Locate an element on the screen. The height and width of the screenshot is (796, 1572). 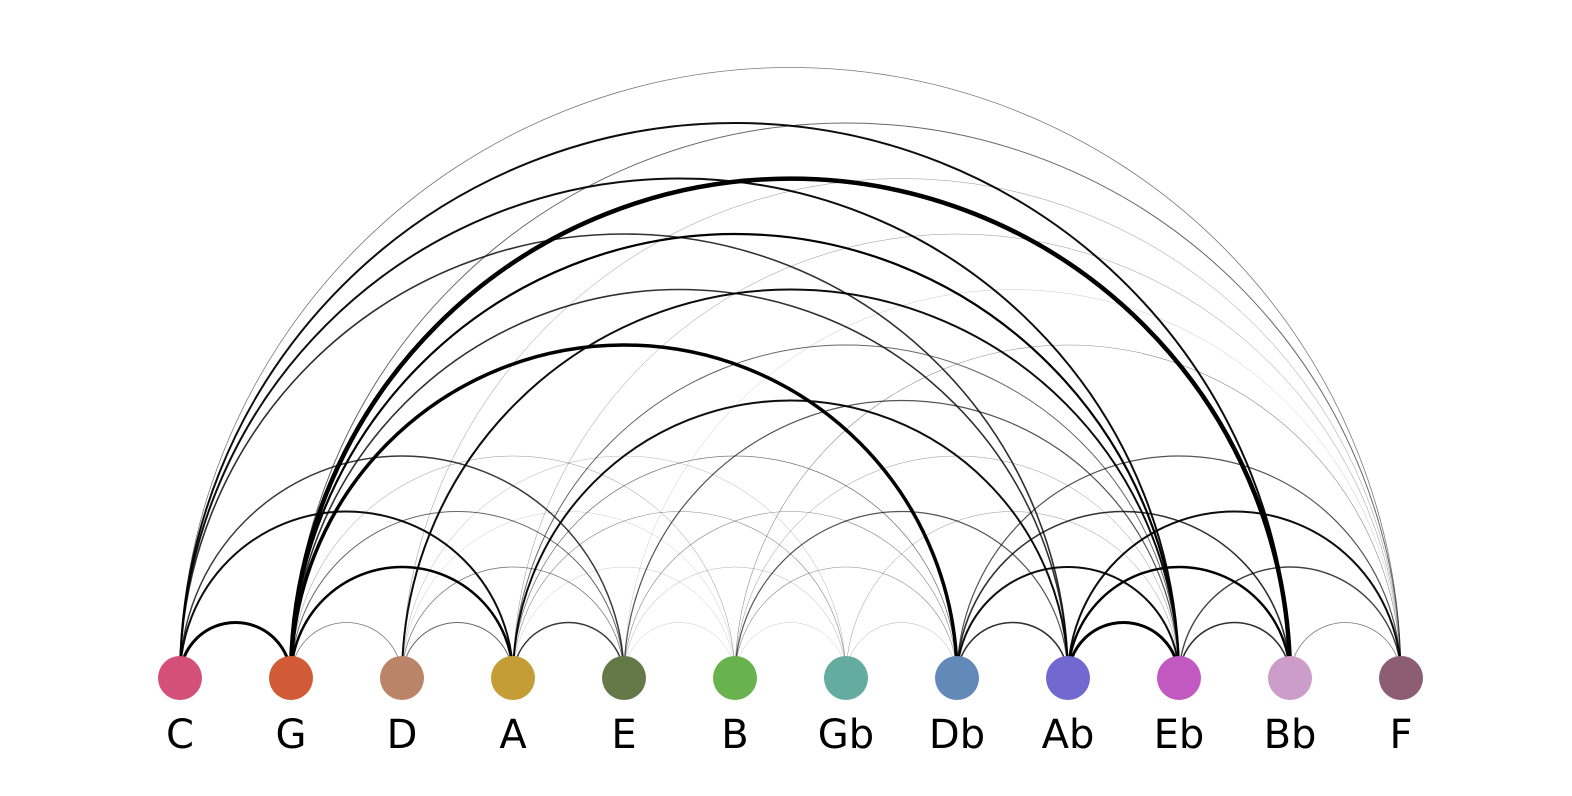
node-label-A: A is located at coordinates (513, 735).